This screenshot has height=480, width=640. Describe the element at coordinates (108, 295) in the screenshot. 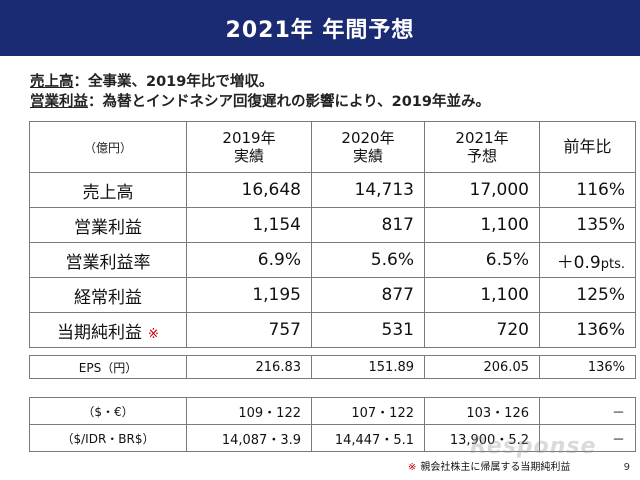

I see `row-label: 経常利益` at that location.